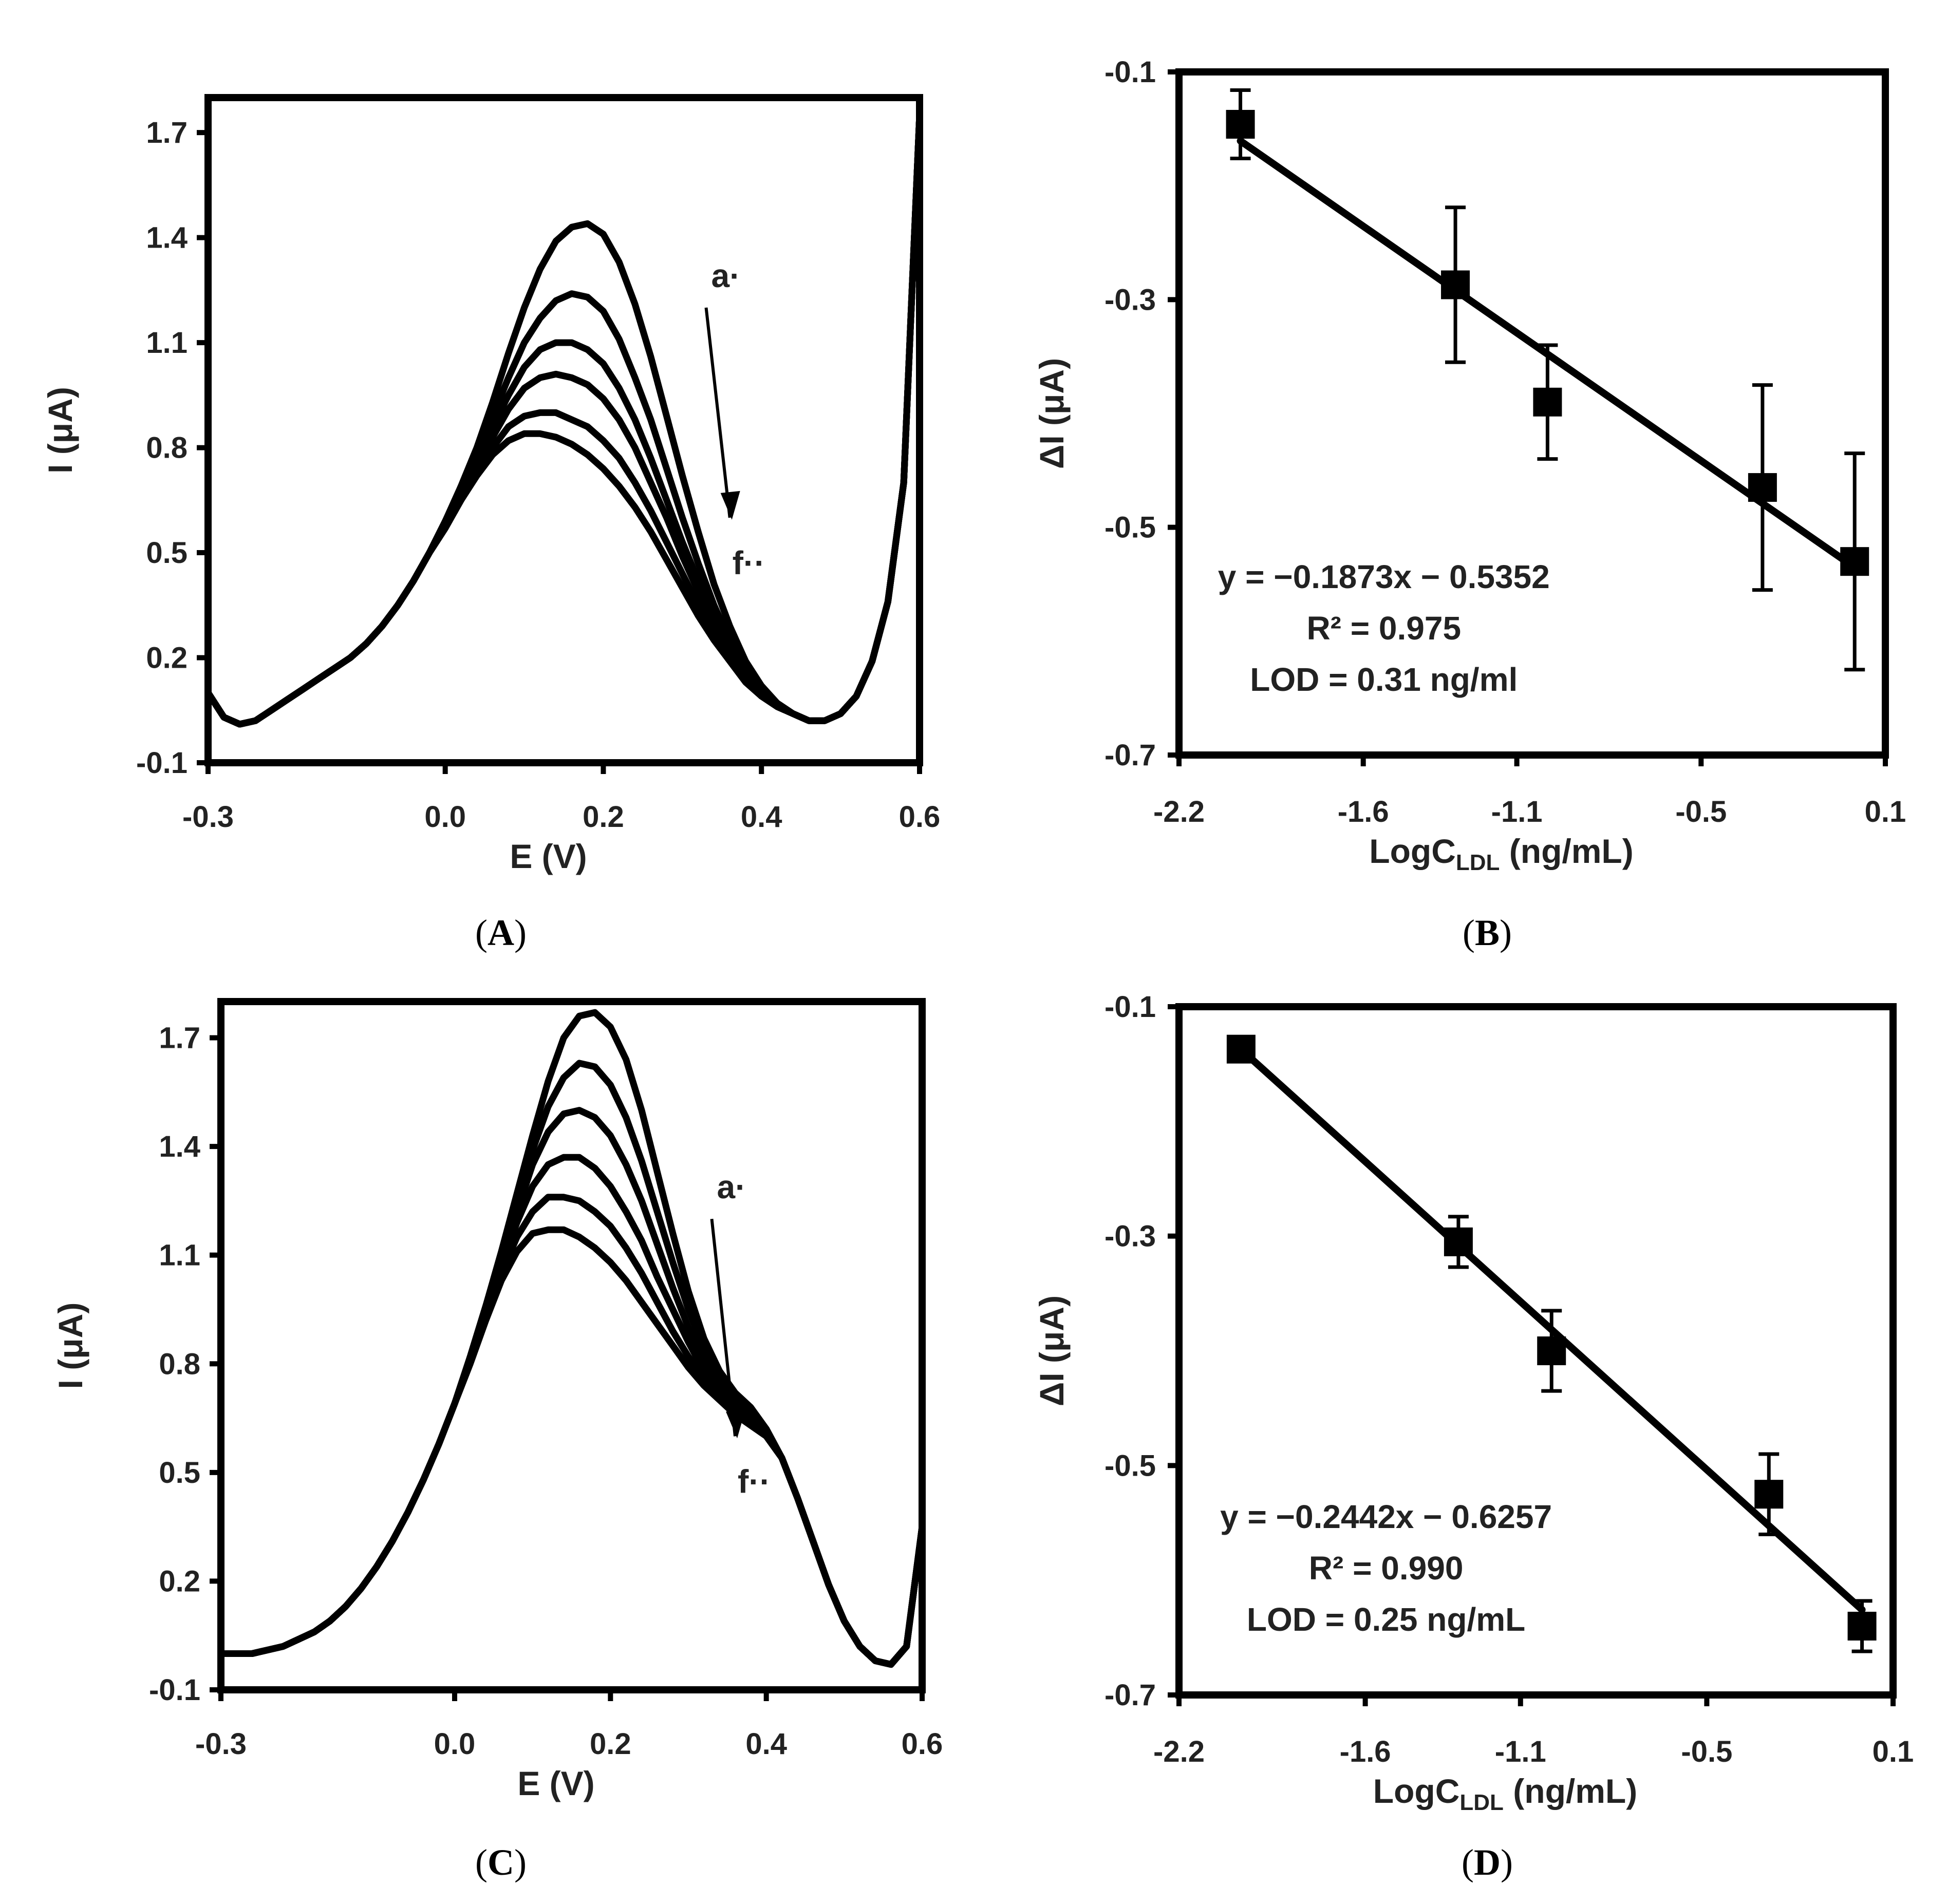 This screenshot has height=1904, width=1947. I want to click on r-squared: R² = 0.990, so click(1386, 1568).